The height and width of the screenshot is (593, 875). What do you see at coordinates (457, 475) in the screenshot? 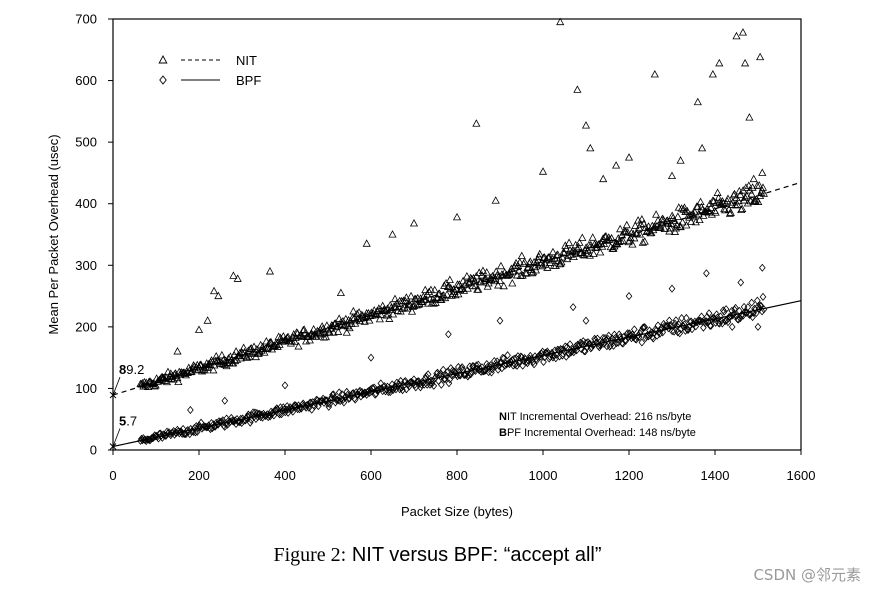
I see `x-tick-label: 800` at bounding box center [457, 475].